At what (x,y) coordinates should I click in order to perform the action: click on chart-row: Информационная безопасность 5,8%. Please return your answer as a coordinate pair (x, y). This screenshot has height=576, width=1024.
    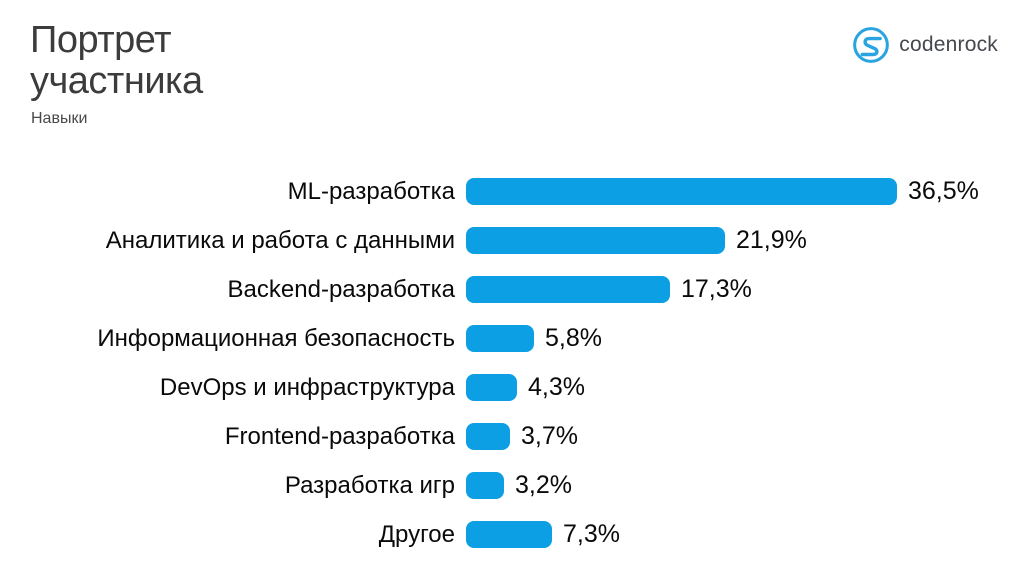
    Looking at the image, I should click on (512, 338).